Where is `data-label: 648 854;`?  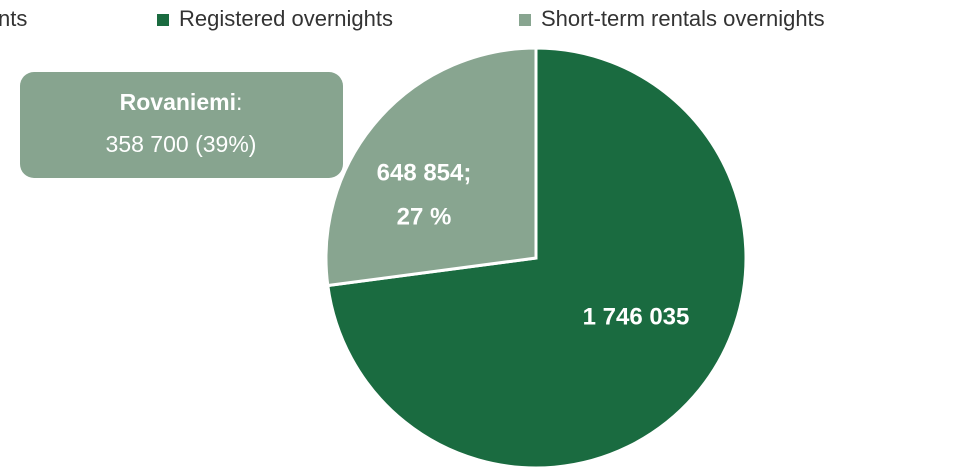
data-label: 648 854; is located at coordinates (424, 172).